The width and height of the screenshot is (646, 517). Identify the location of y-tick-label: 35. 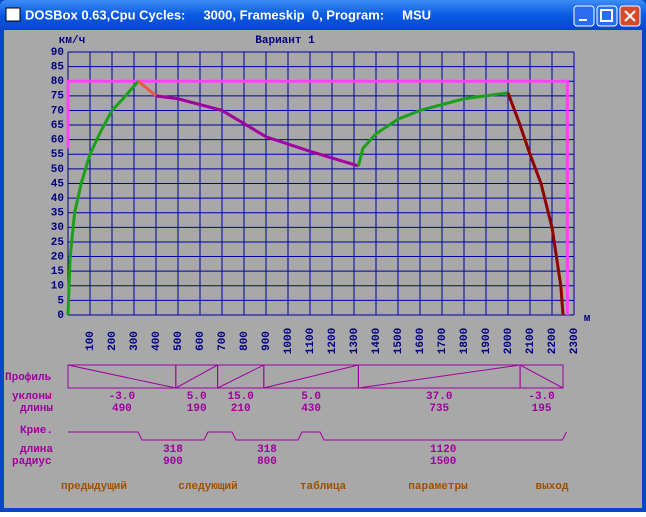
(58, 214).